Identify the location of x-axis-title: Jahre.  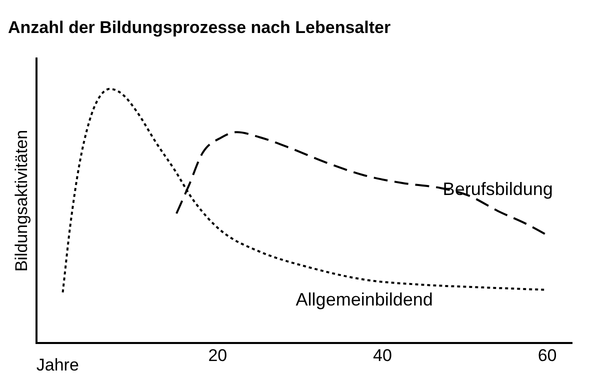
(57, 364).